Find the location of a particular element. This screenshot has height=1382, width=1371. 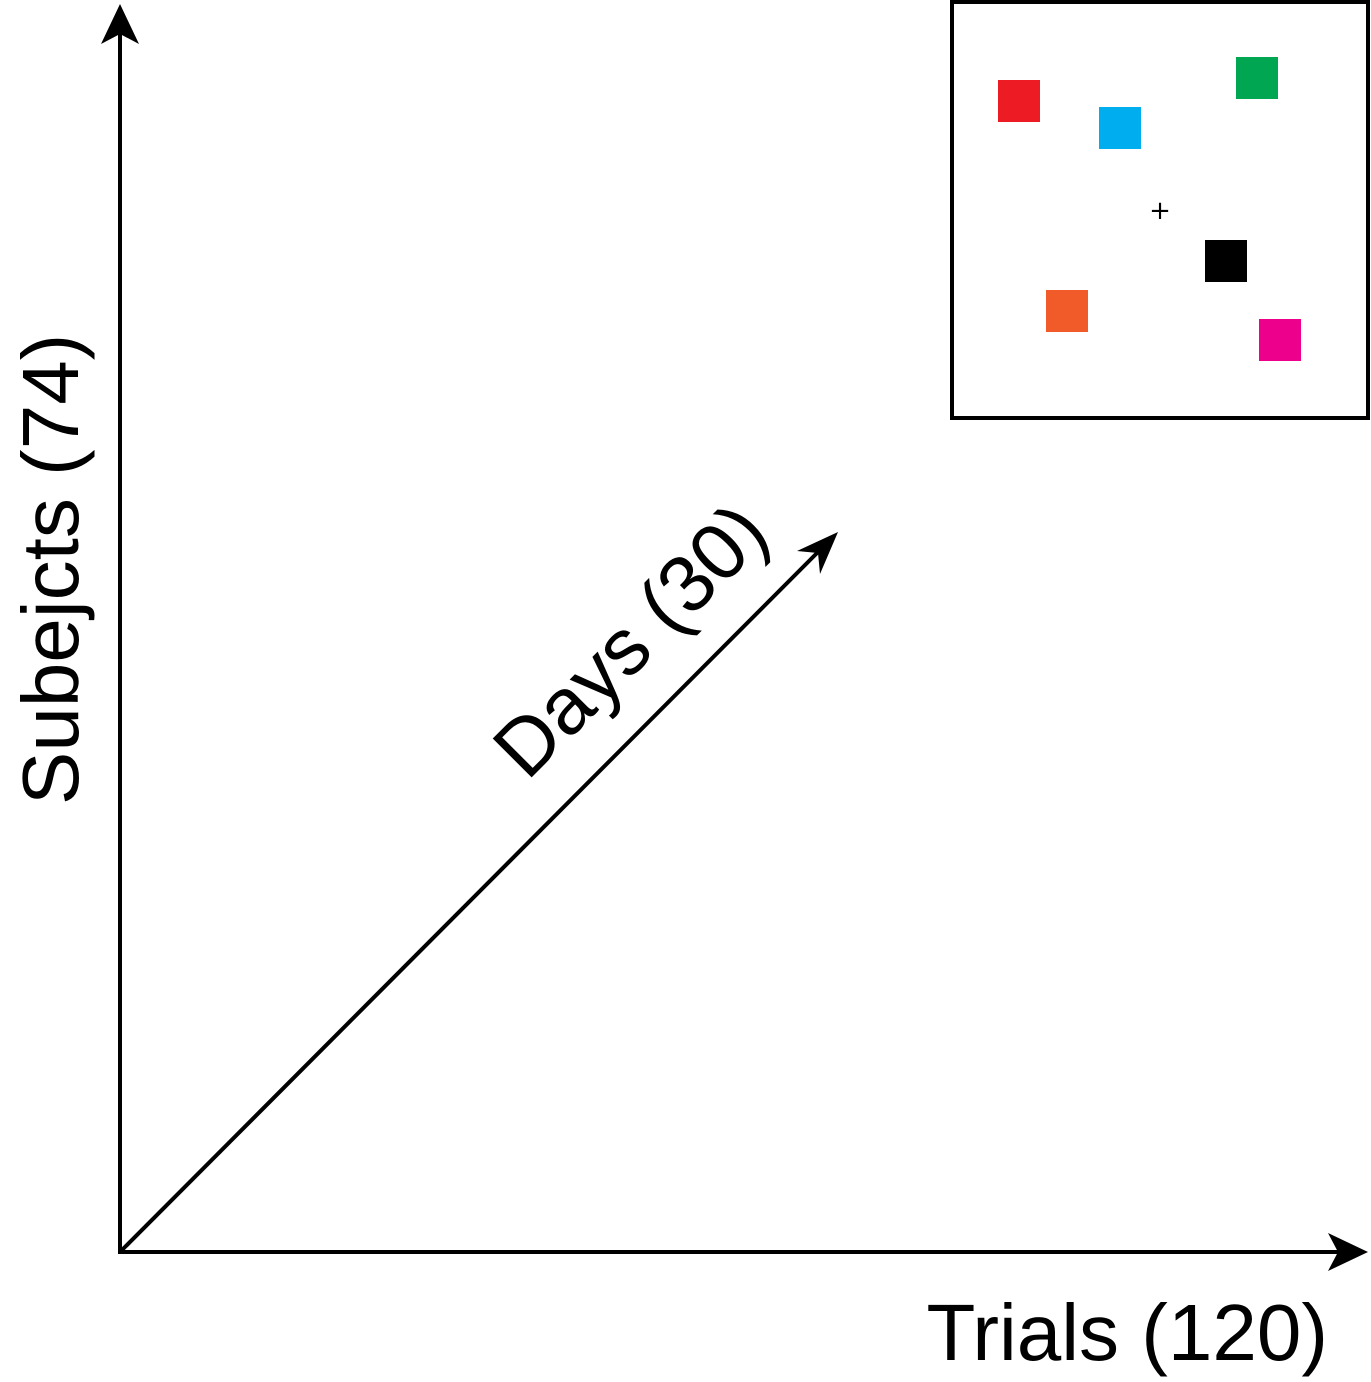

green-square is located at coordinates (1257, 78).